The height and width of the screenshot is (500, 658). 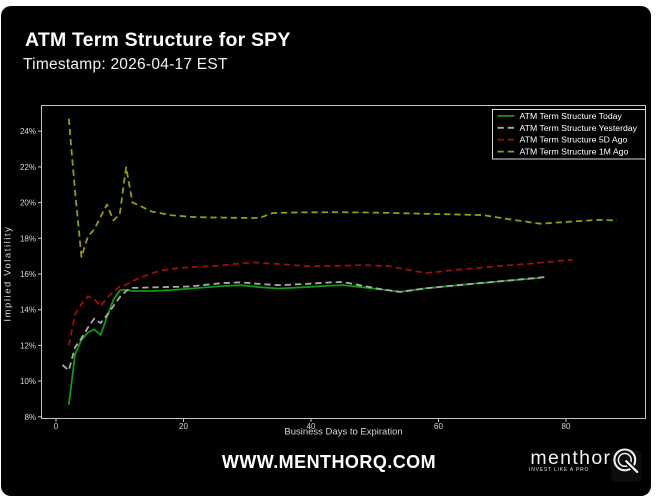 What do you see at coordinates (183, 426) in the screenshot?
I see `svg-text: 20` at bounding box center [183, 426].